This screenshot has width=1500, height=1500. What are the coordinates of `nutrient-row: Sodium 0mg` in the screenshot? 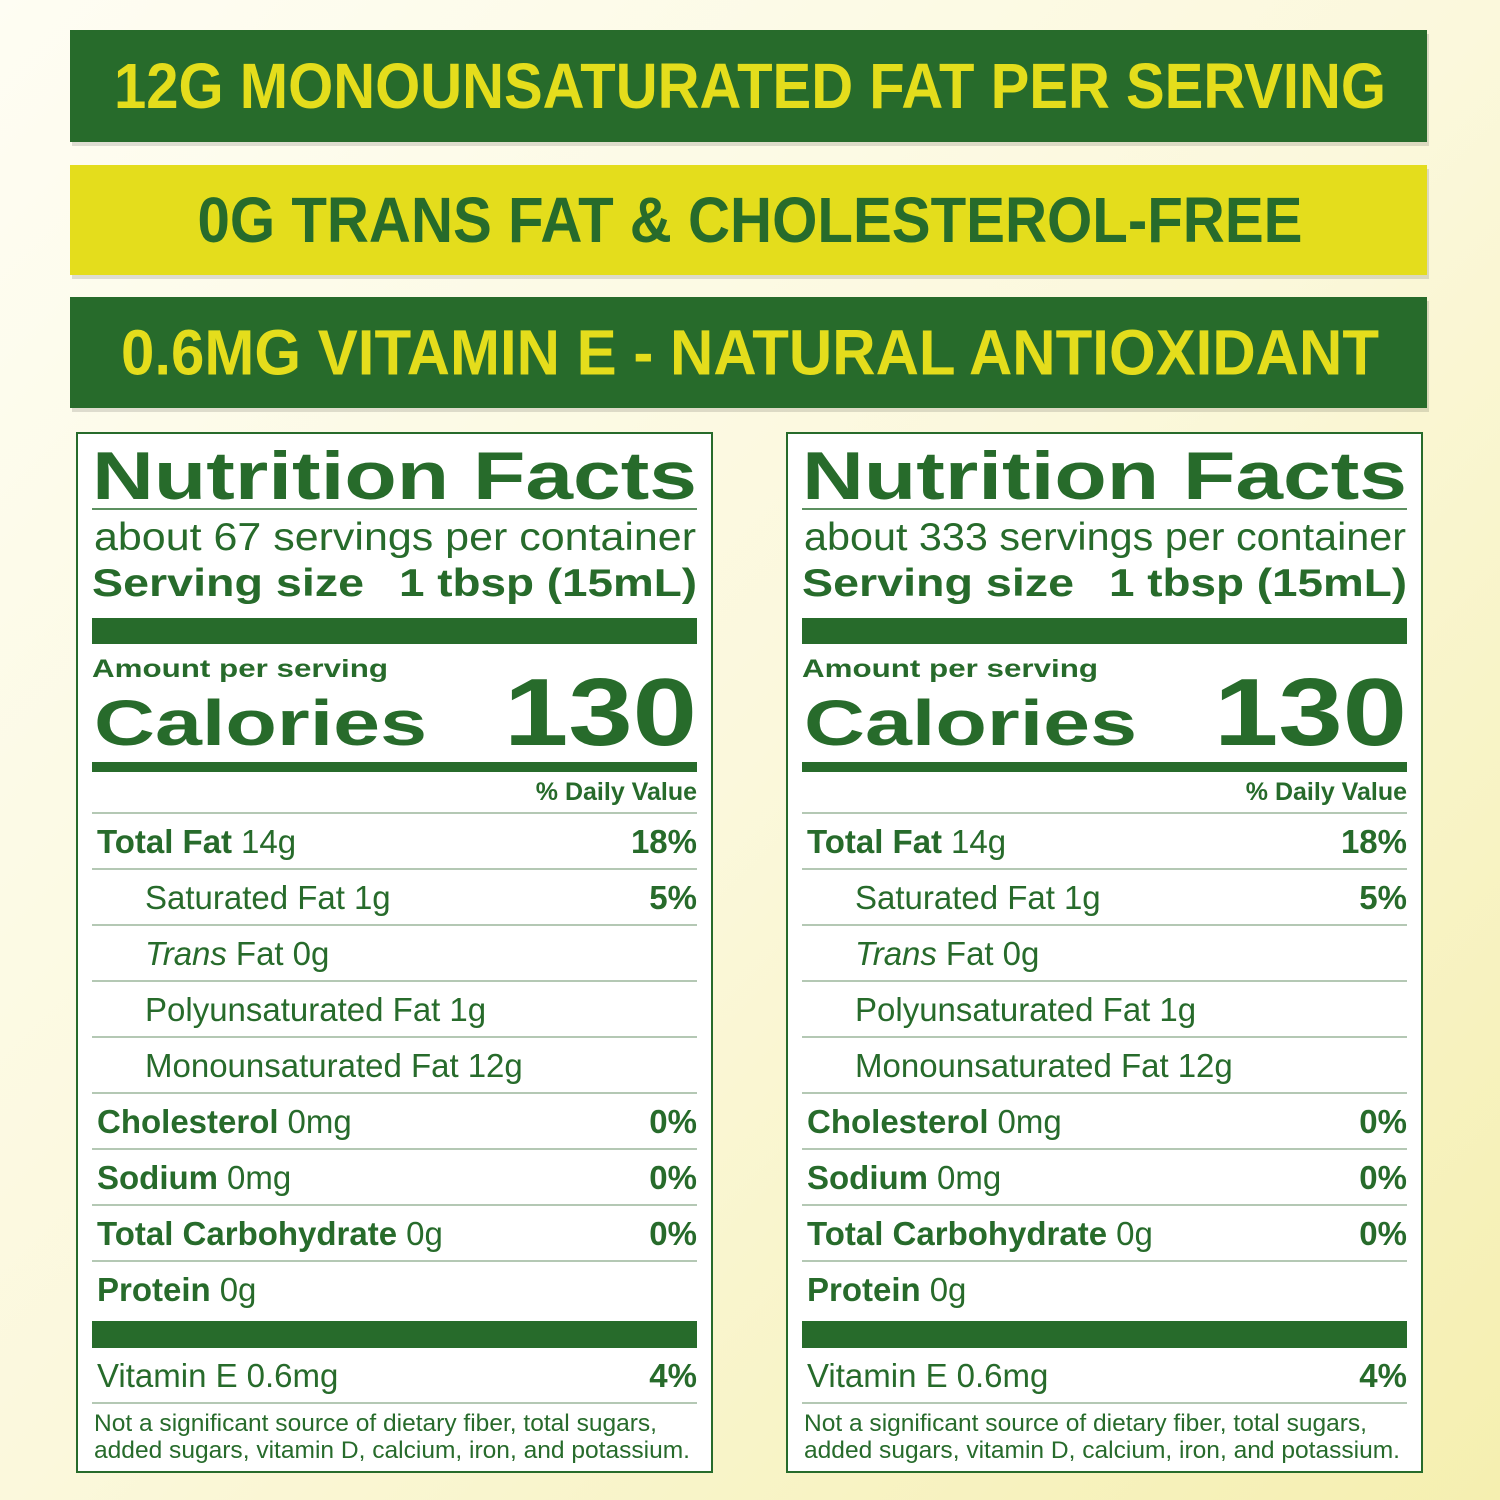 It's located at (904, 1177).